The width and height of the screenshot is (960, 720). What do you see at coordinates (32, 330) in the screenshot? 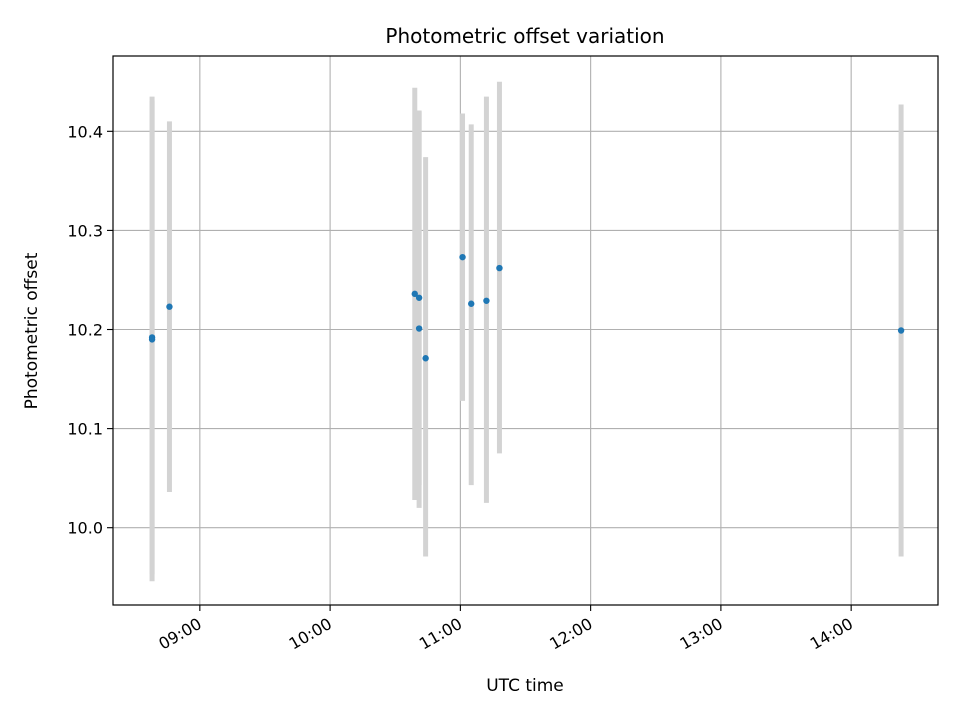
I see `y-axis-label: Photometric offset` at bounding box center [32, 330].